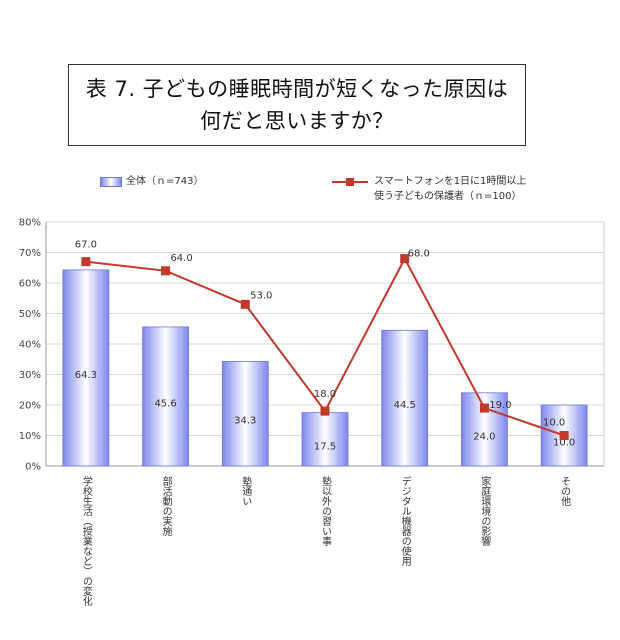  What do you see at coordinates (325, 394) in the screenshot?
I see `line-value-label: 18.0` at bounding box center [325, 394].